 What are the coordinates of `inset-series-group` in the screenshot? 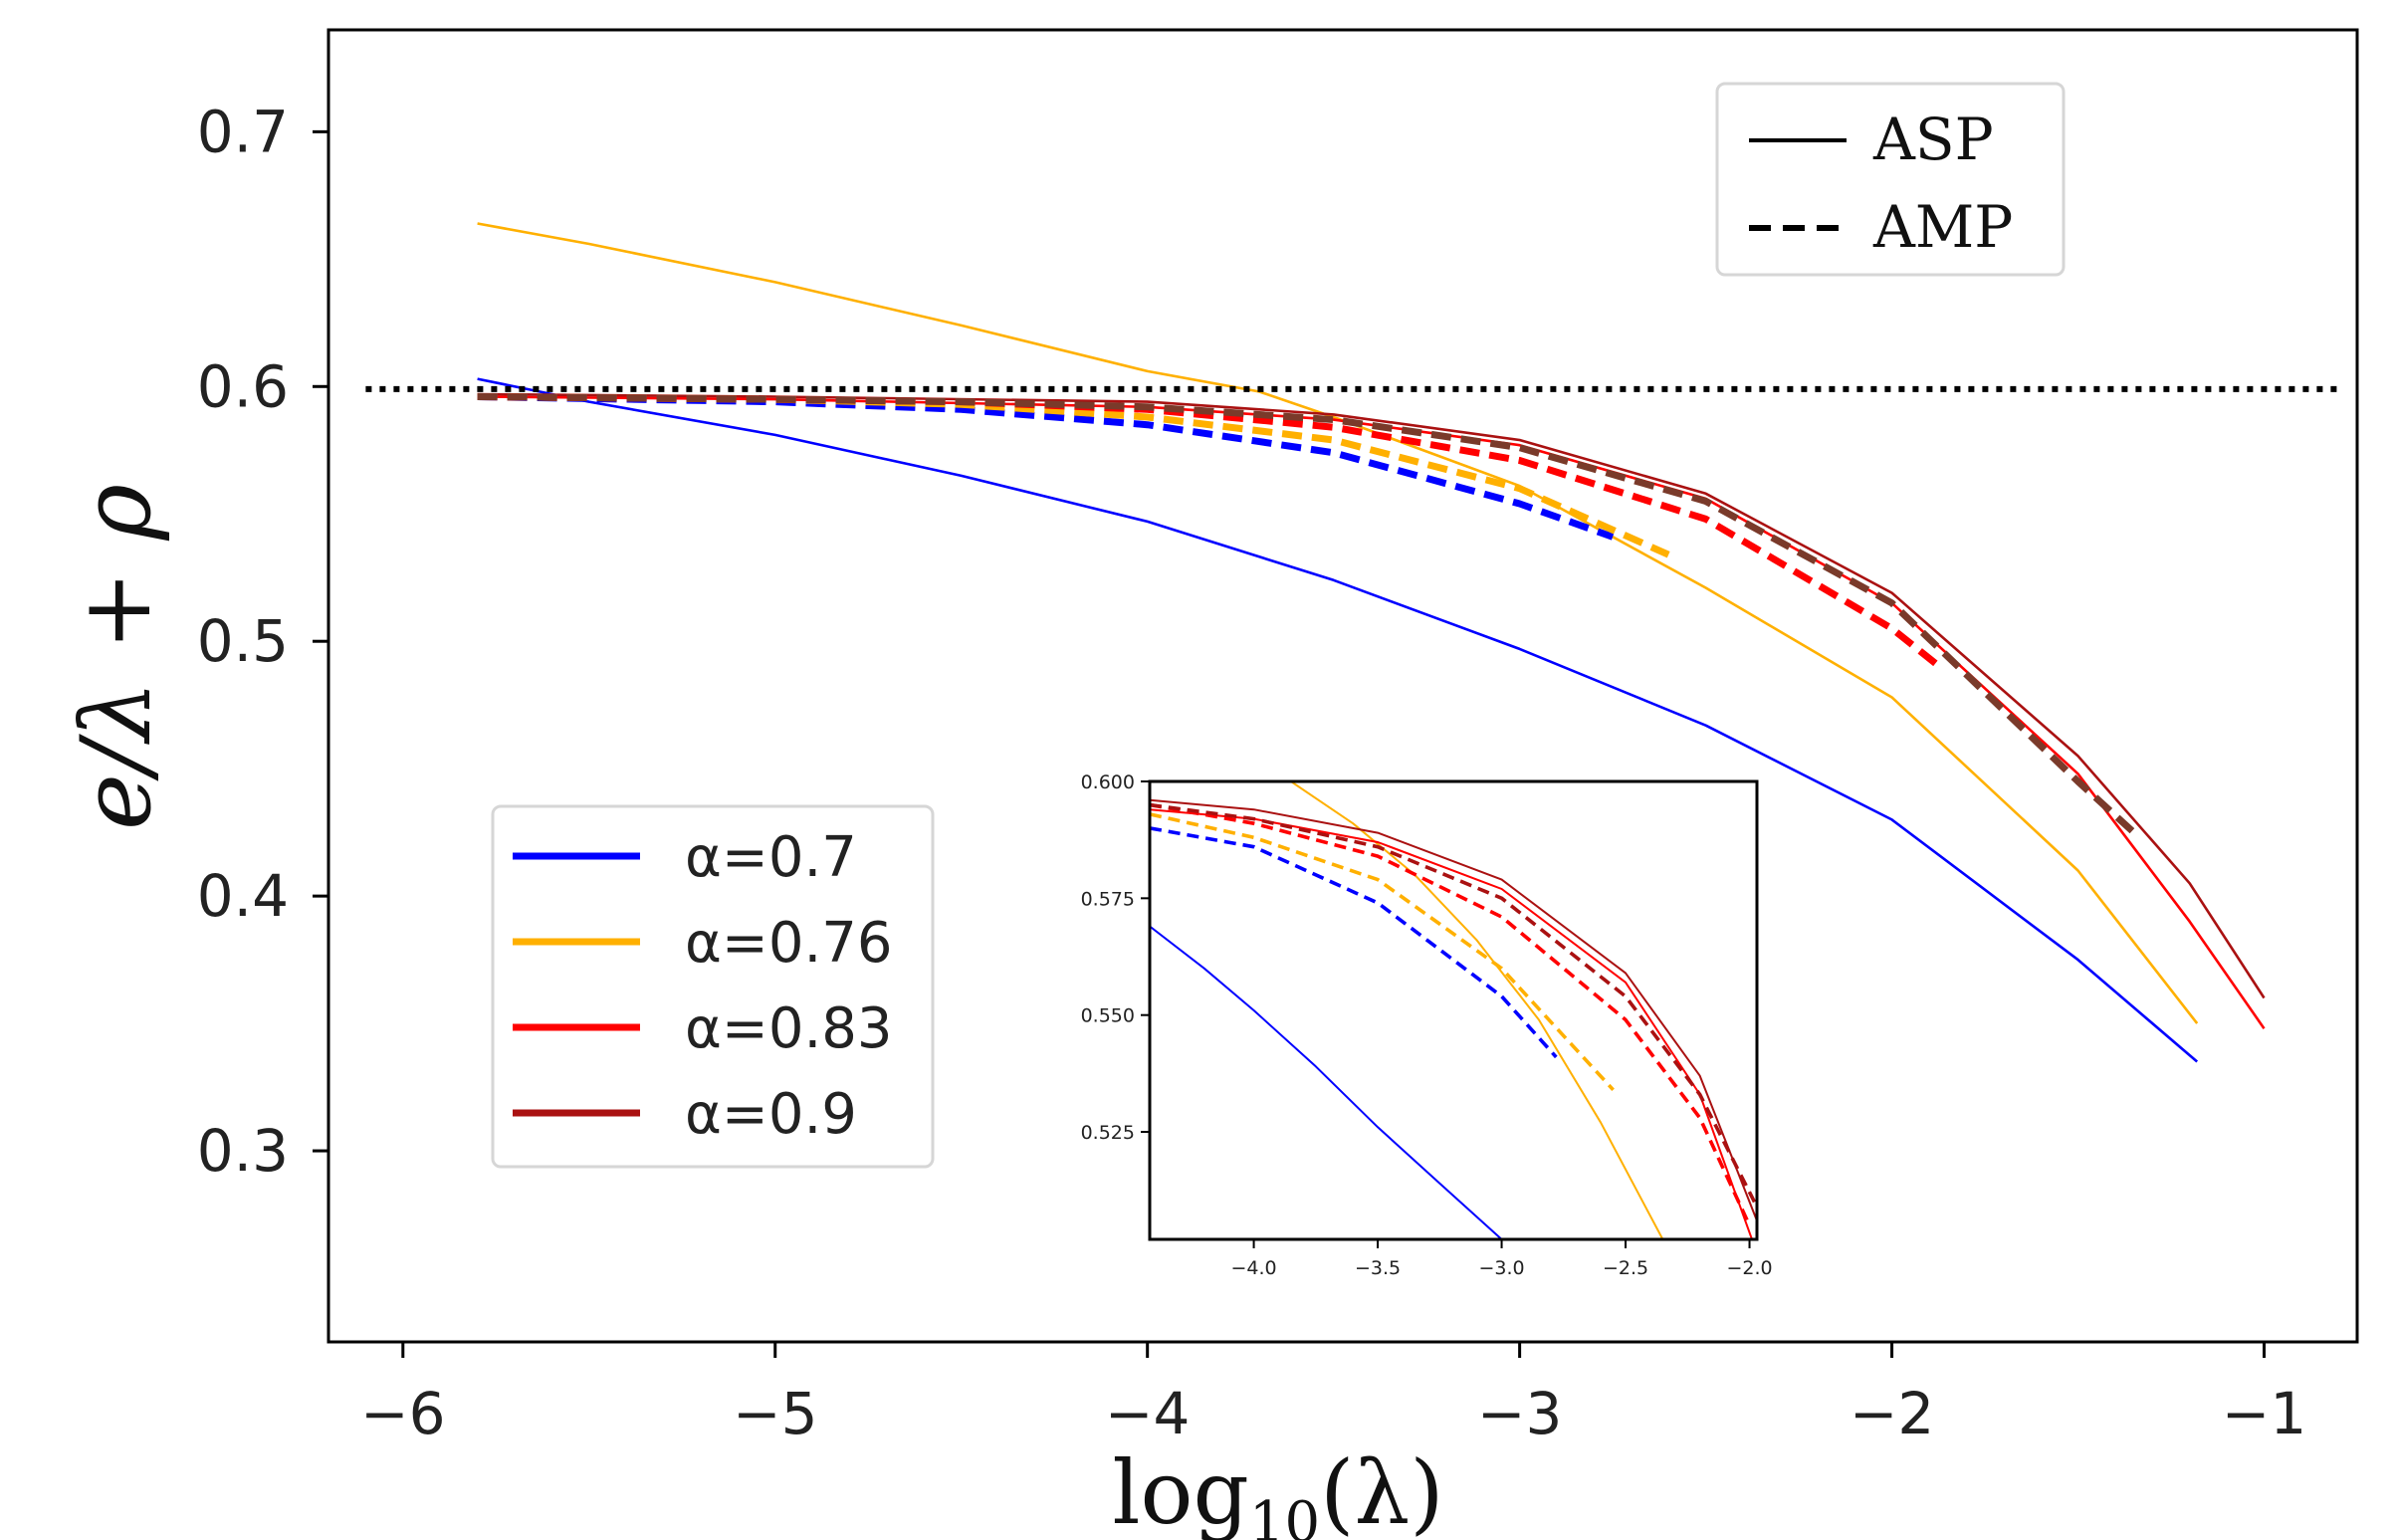 It's located at (1453, 1010).